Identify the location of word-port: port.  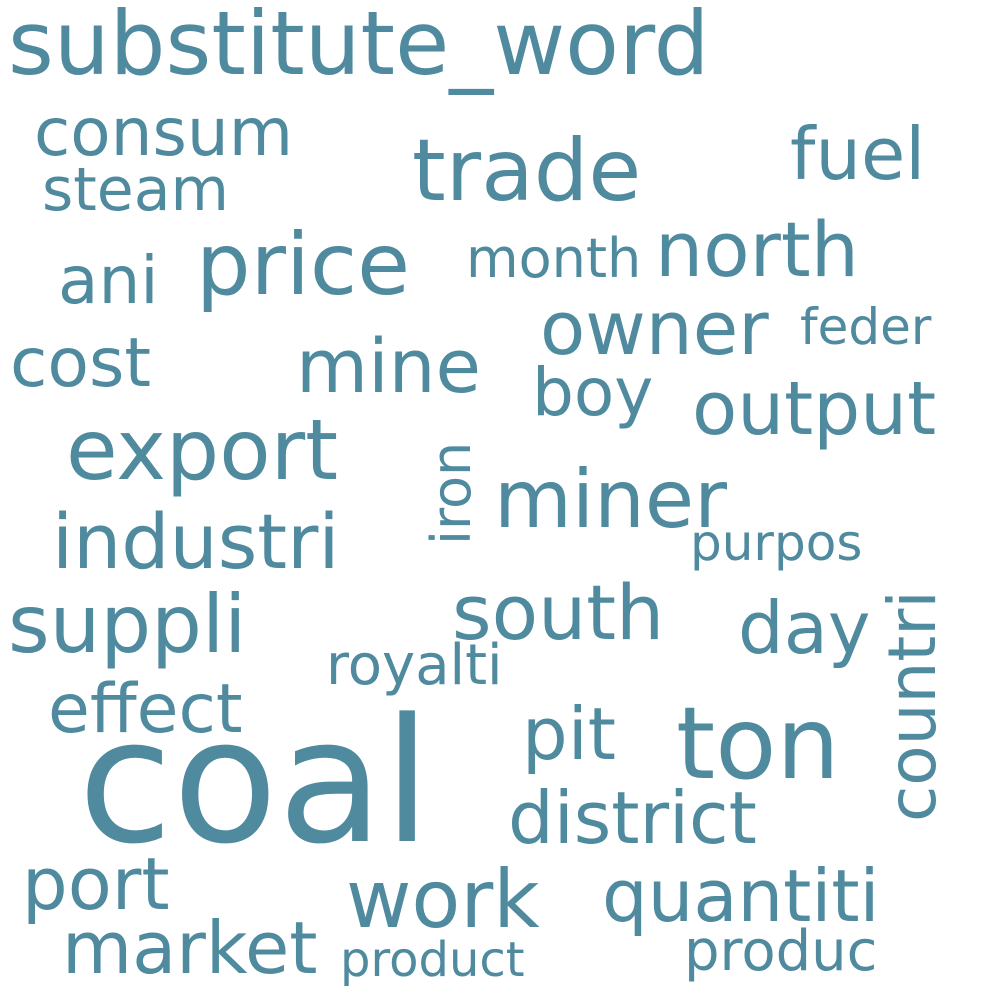
(96, 884).